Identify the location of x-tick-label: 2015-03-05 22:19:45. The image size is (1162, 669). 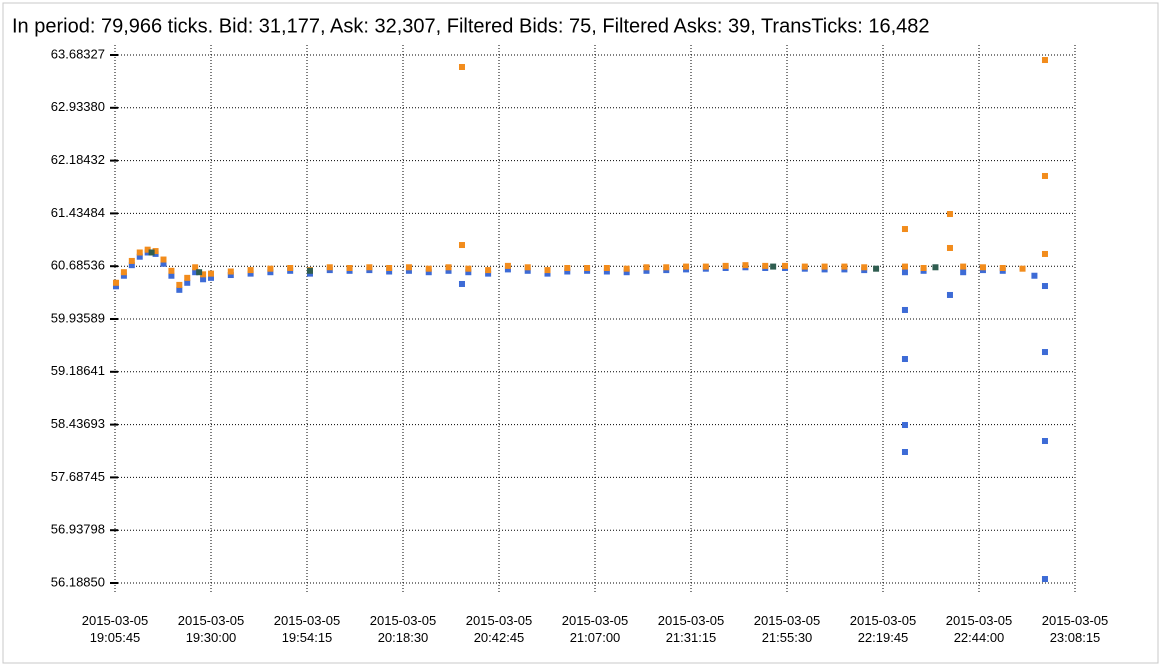
(883, 629).